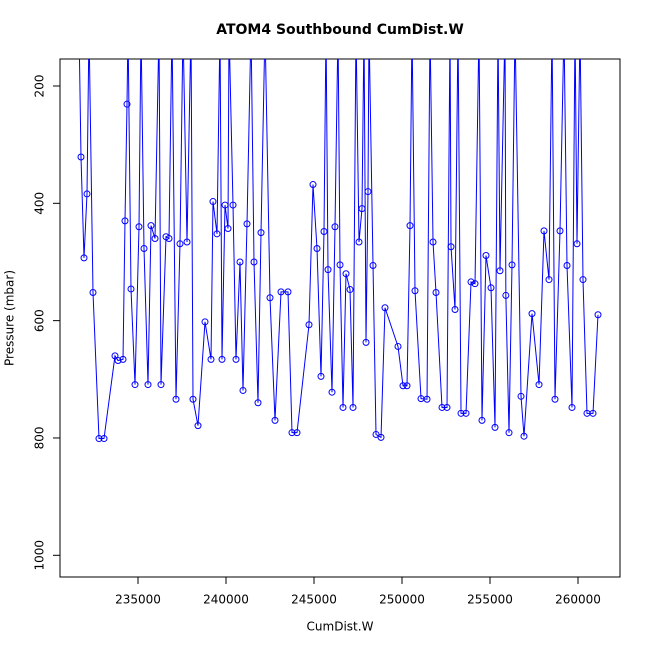 The image size is (650, 650). I want to click on chart-title: ATOM4 Southbound CumDist.W, so click(340, 30).